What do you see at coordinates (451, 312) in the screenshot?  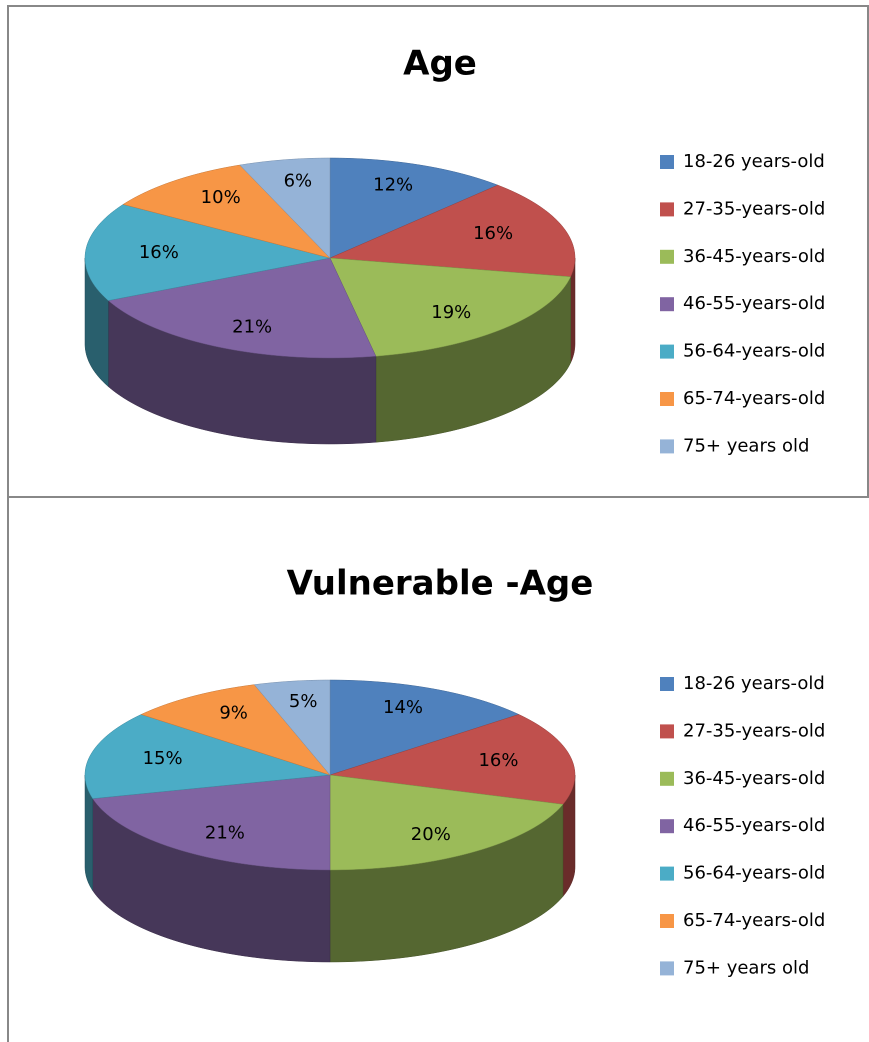 I see `data-label: 19%` at bounding box center [451, 312].